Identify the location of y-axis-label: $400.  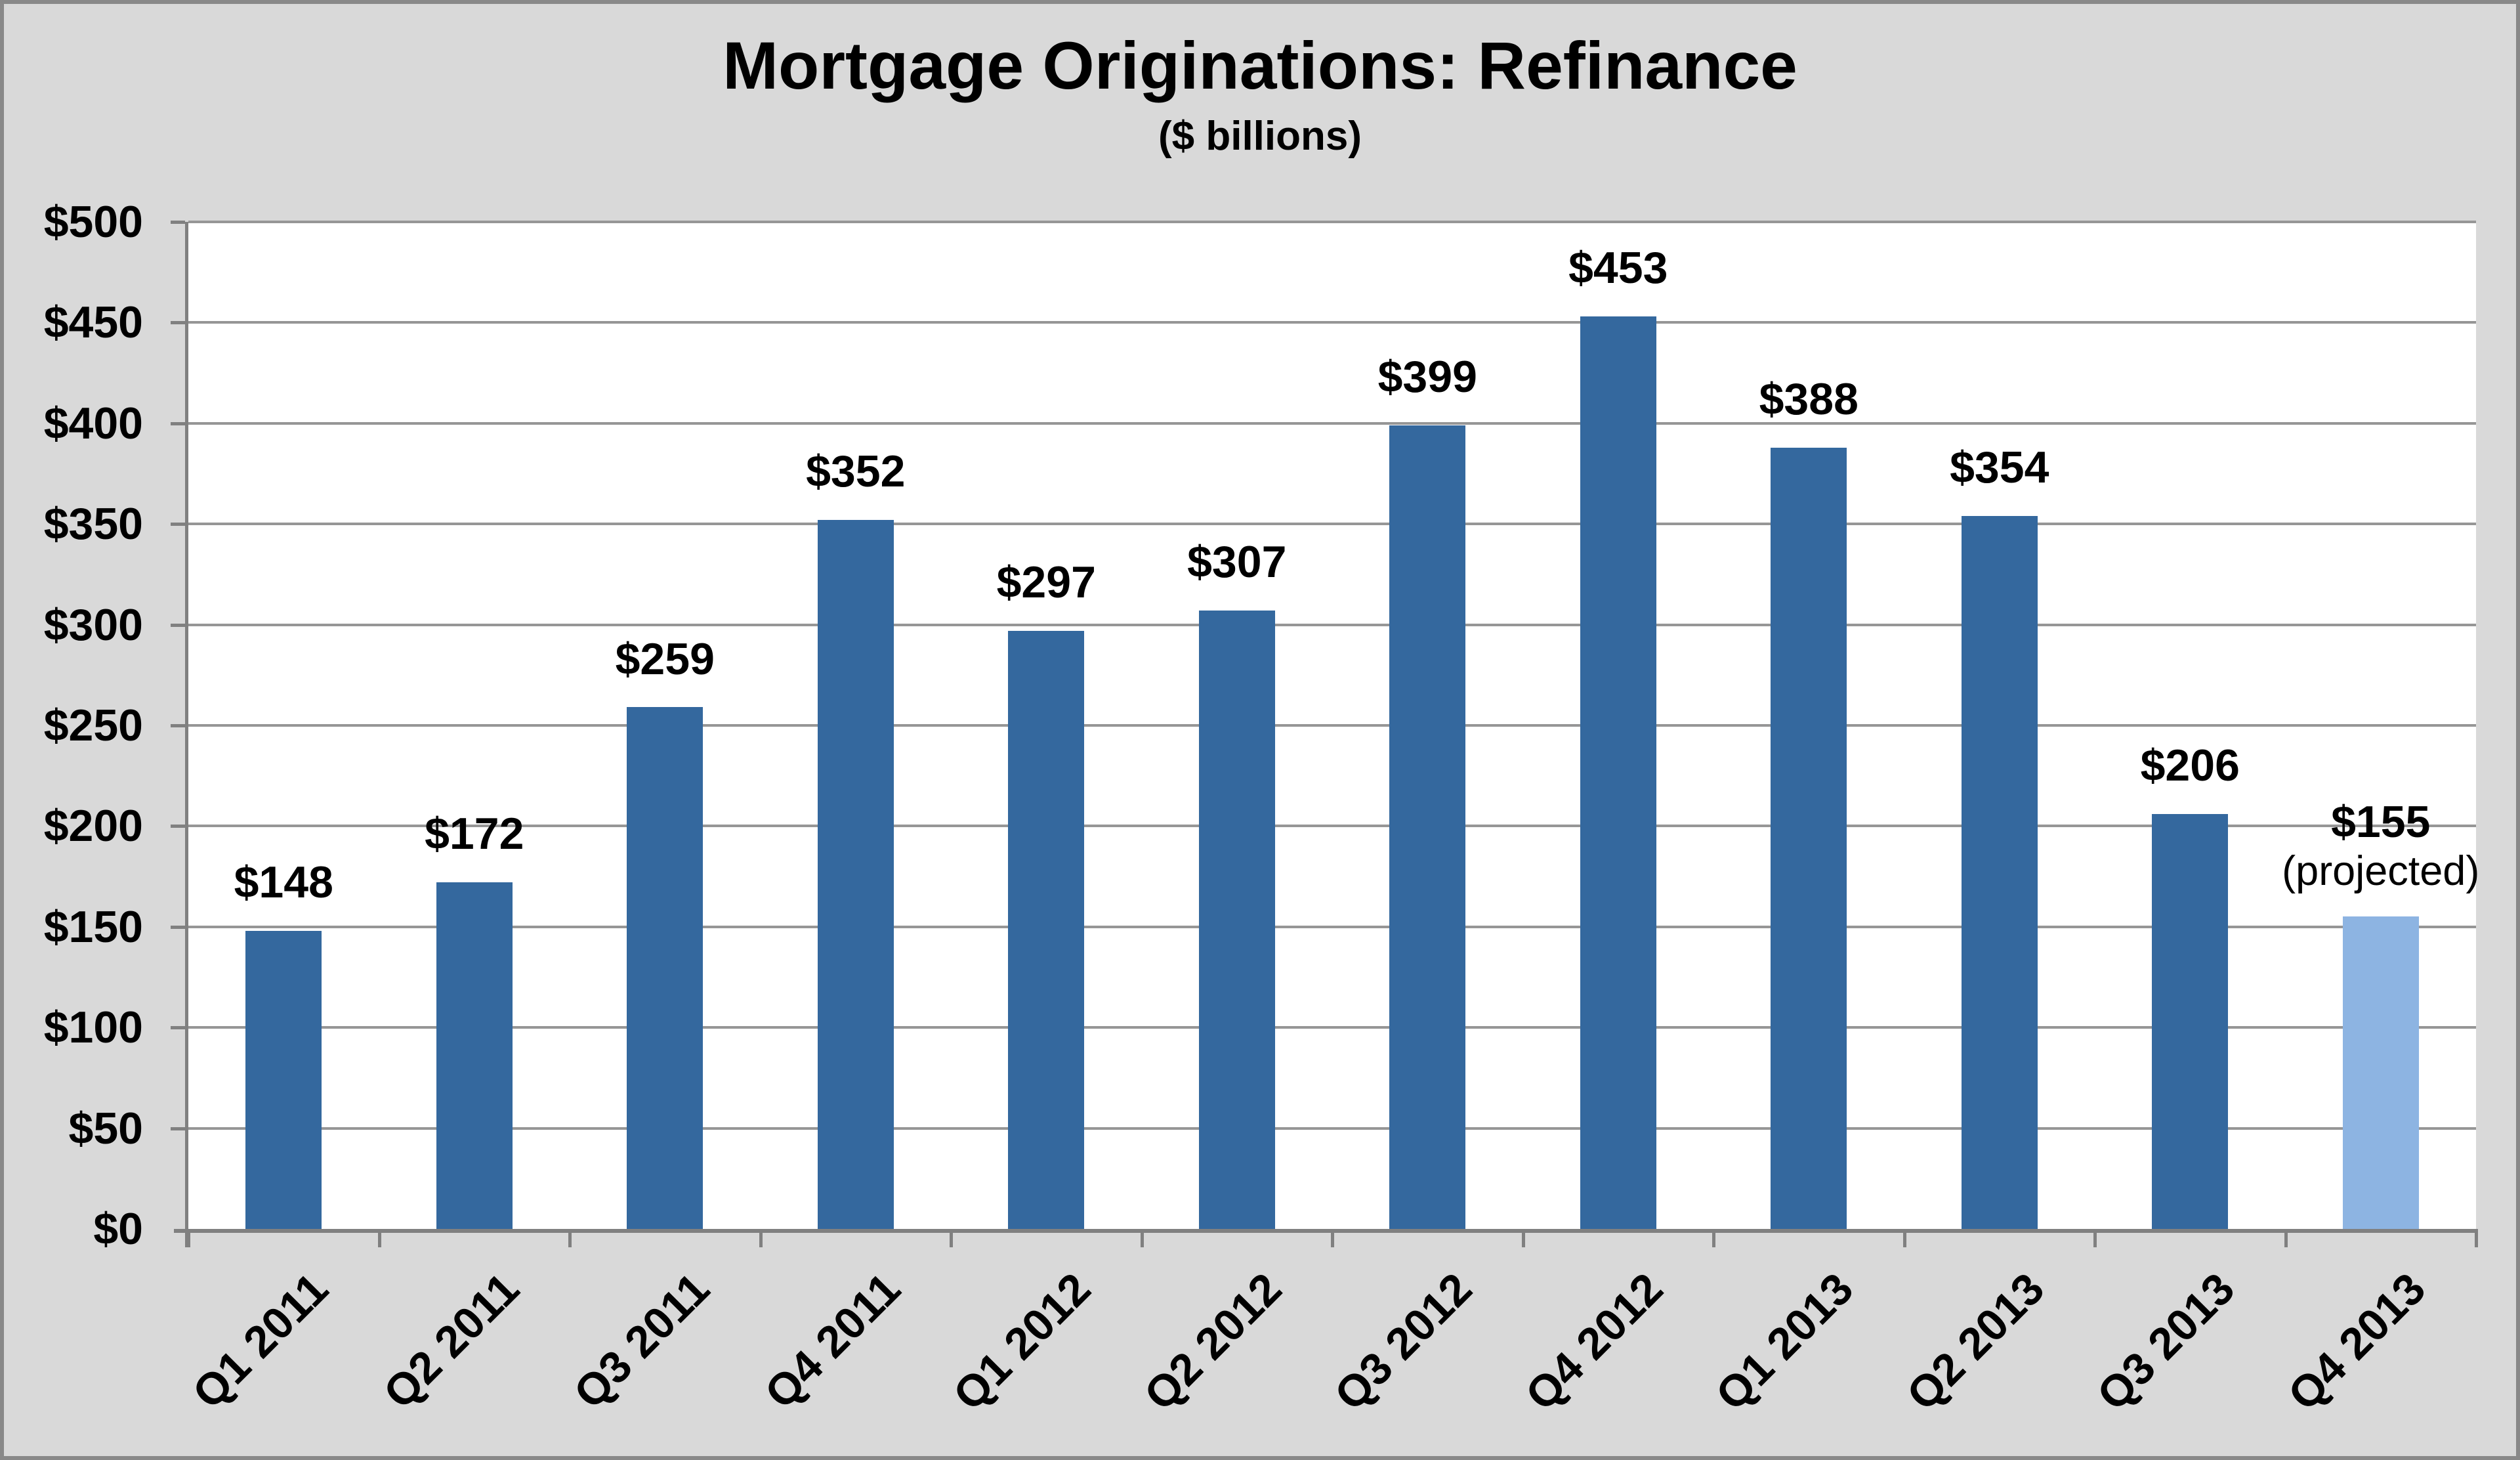
(93, 423).